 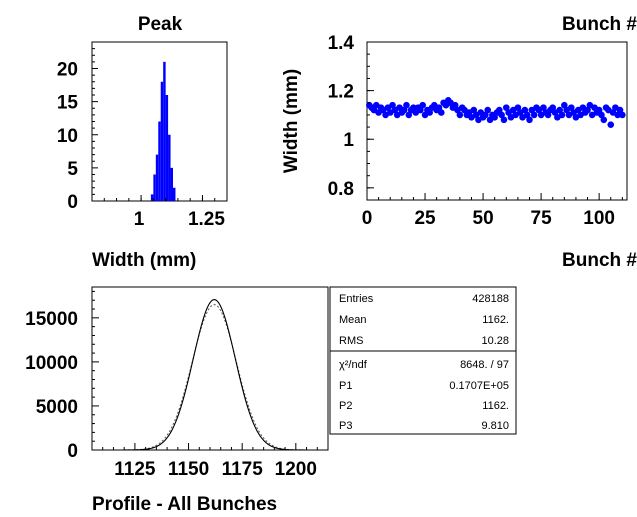 What do you see at coordinates (497, 121) in the screenshot?
I see `scatter-frame` at bounding box center [497, 121].